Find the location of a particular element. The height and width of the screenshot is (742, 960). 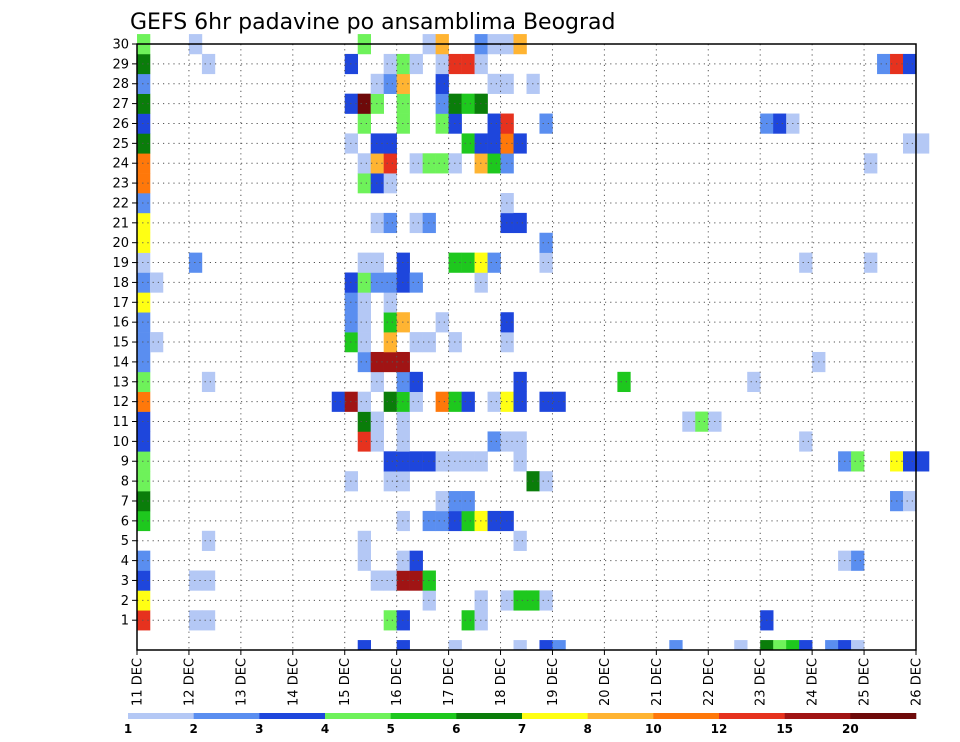

y-tick-label: 9 is located at coordinates (125, 462).